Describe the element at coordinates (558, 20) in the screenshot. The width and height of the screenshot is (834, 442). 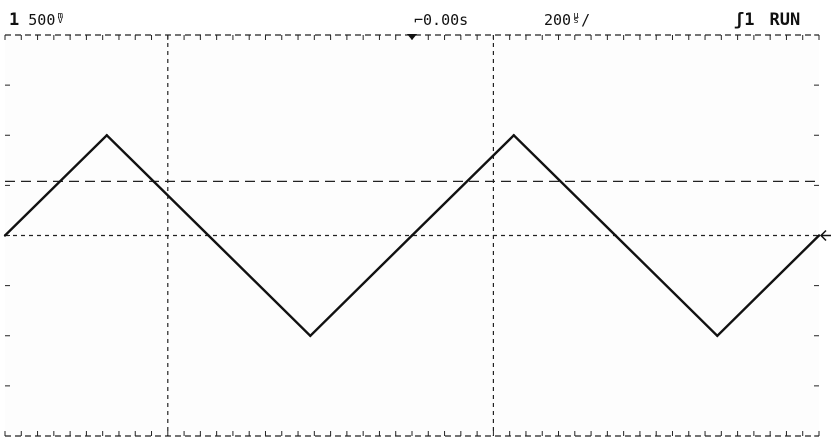
I see `time-per-div-value: 200` at that location.